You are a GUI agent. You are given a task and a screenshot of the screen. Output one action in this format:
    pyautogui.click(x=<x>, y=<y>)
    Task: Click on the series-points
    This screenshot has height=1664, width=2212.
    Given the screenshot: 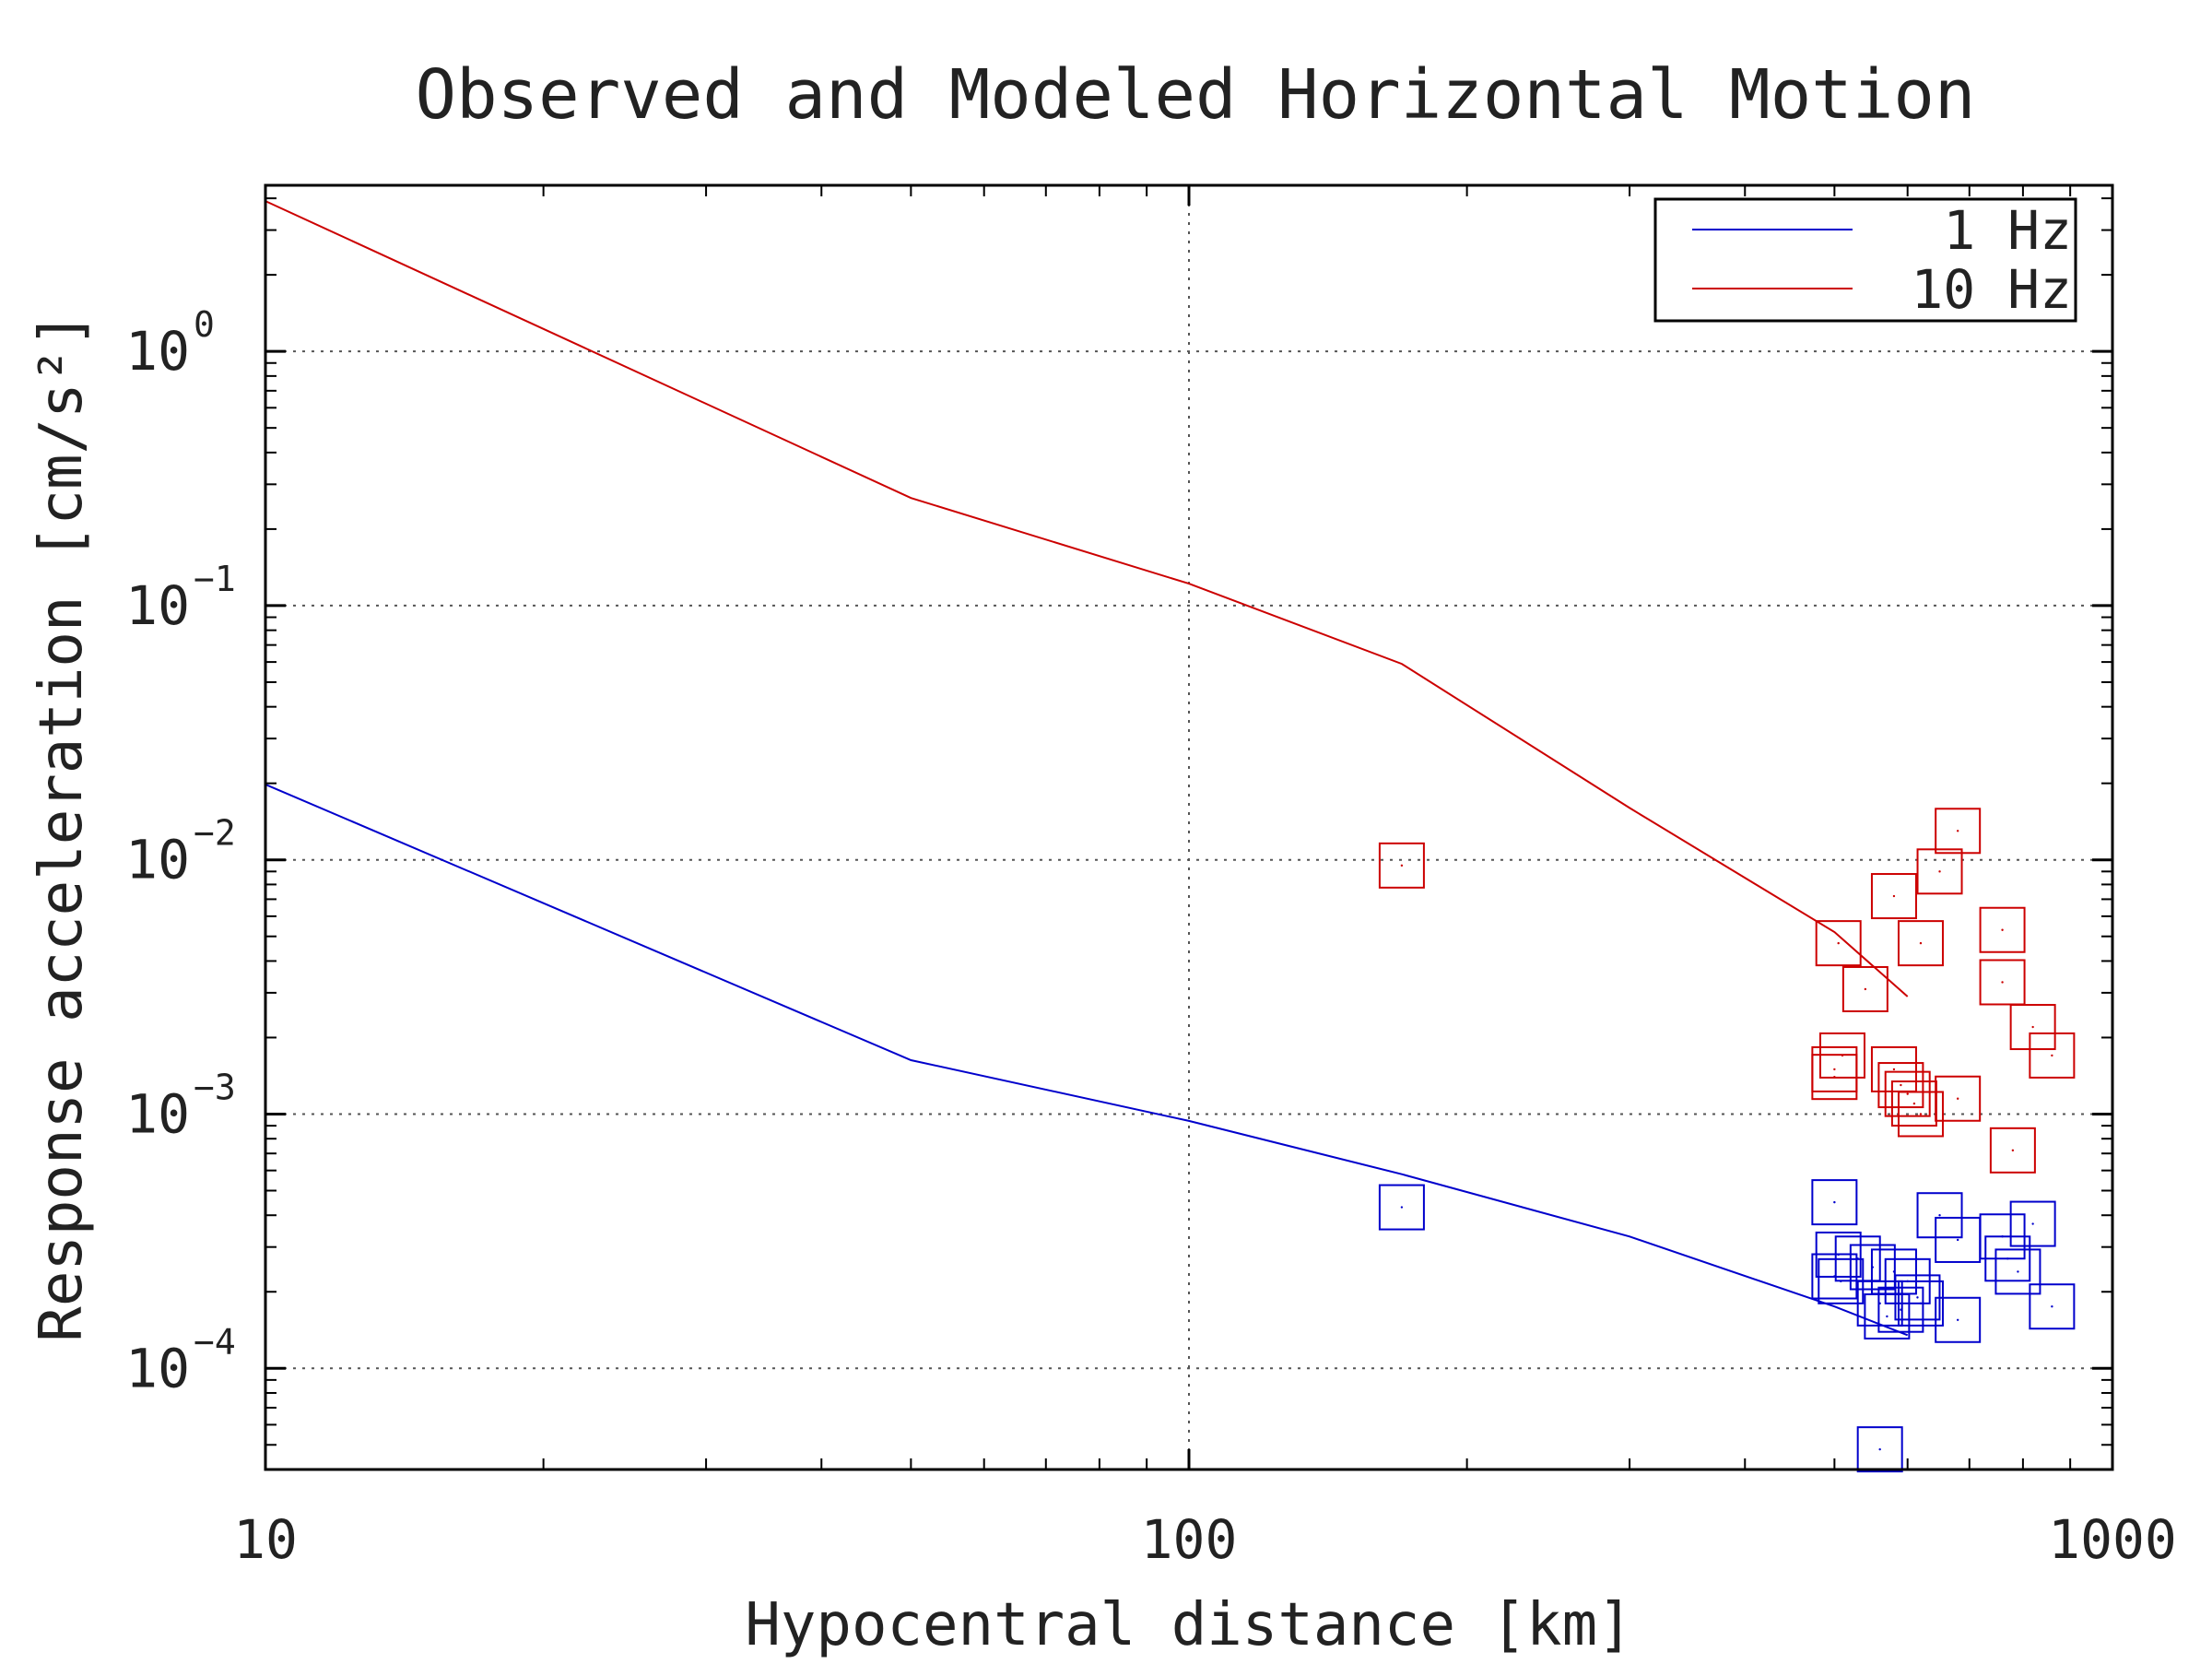 What is the action you would take?
    pyautogui.click(x=1727, y=1140)
    